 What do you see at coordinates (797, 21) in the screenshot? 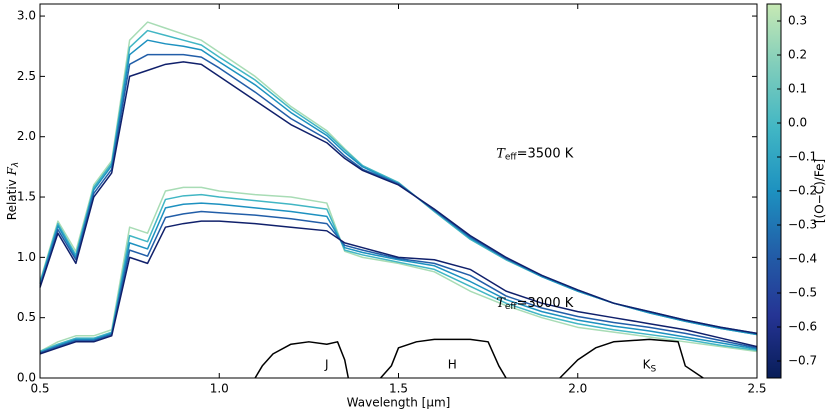
I see `colorbar-tick-label: 0.3` at bounding box center [797, 21].